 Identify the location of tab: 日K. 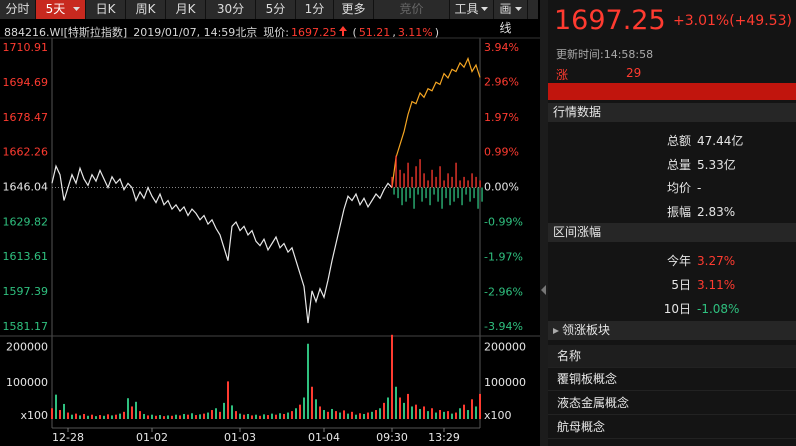
(106, 9).